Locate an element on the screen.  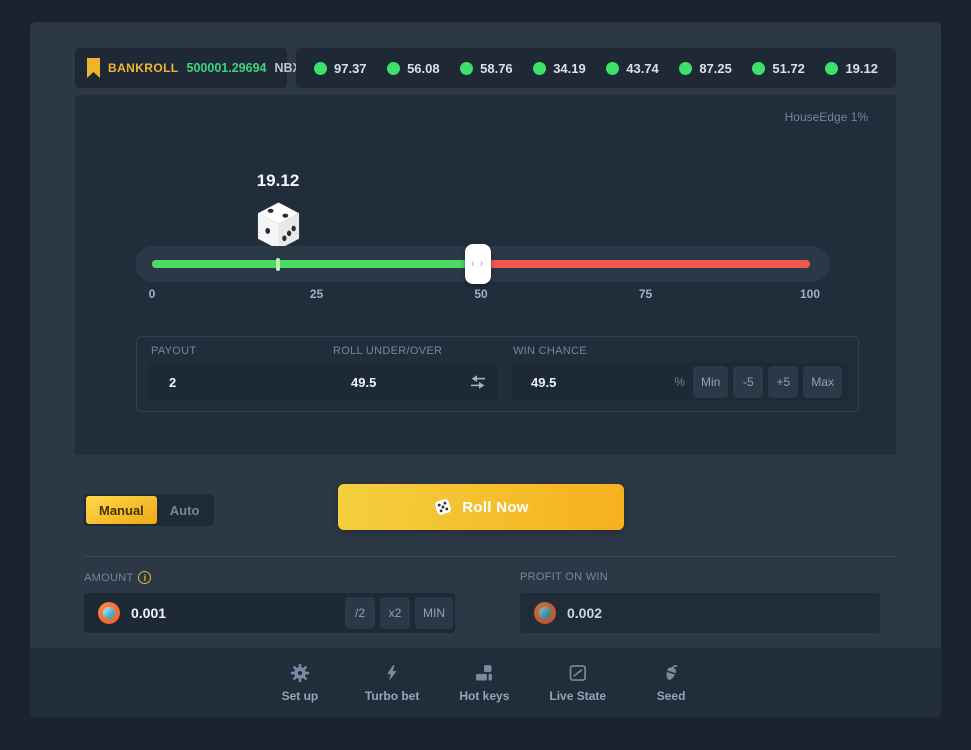
seed-label: Seed is located at coordinates (671, 696).